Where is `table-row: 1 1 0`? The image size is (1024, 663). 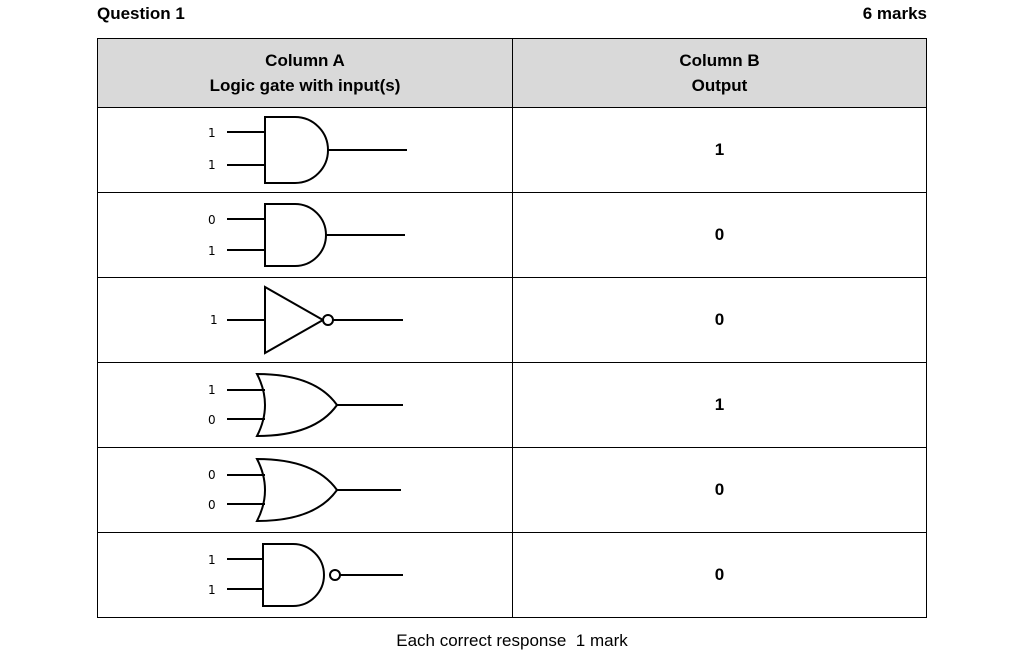
table-row: 1 1 0 is located at coordinates (512, 575).